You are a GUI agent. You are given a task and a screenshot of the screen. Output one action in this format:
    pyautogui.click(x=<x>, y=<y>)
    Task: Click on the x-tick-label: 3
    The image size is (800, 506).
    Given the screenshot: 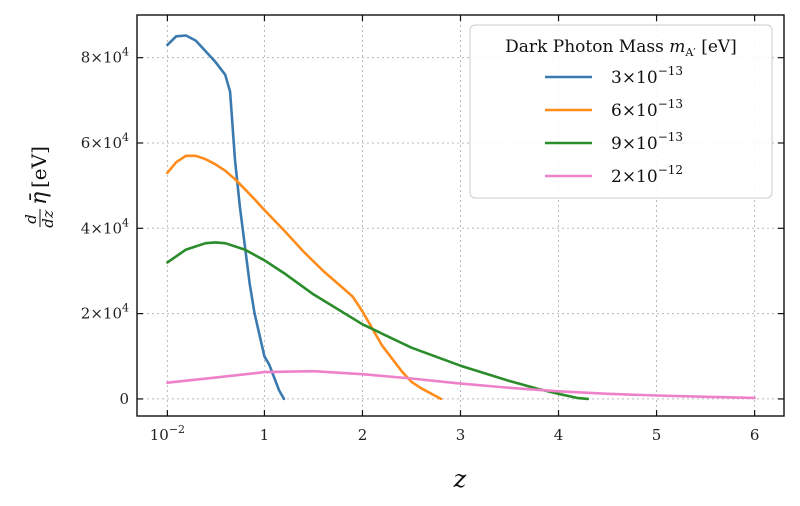 What is the action you would take?
    pyautogui.click(x=461, y=435)
    